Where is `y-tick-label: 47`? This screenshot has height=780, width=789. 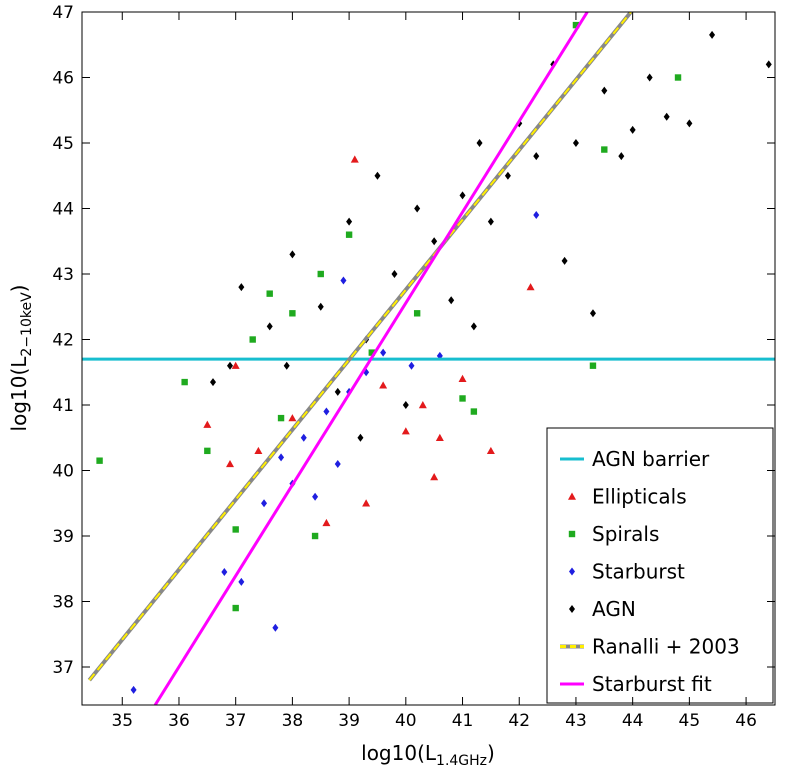 y-tick-label: 47 is located at coordinates (63, 13).